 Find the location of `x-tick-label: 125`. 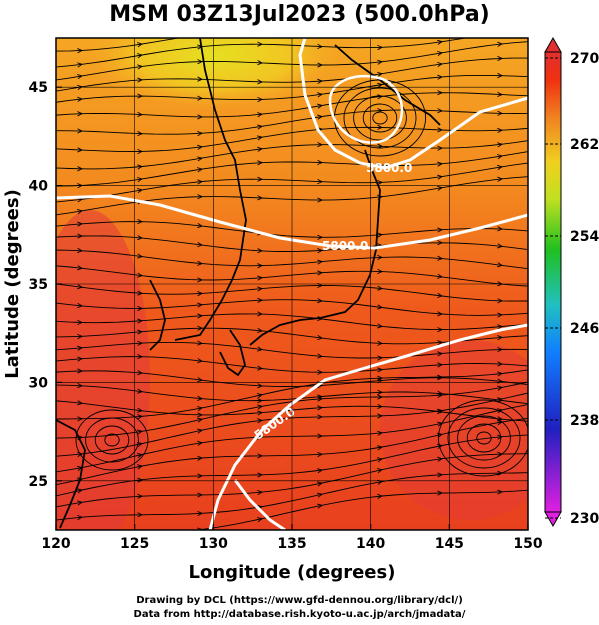

x-tick-label: 125 is located at coordinates (134, 544).